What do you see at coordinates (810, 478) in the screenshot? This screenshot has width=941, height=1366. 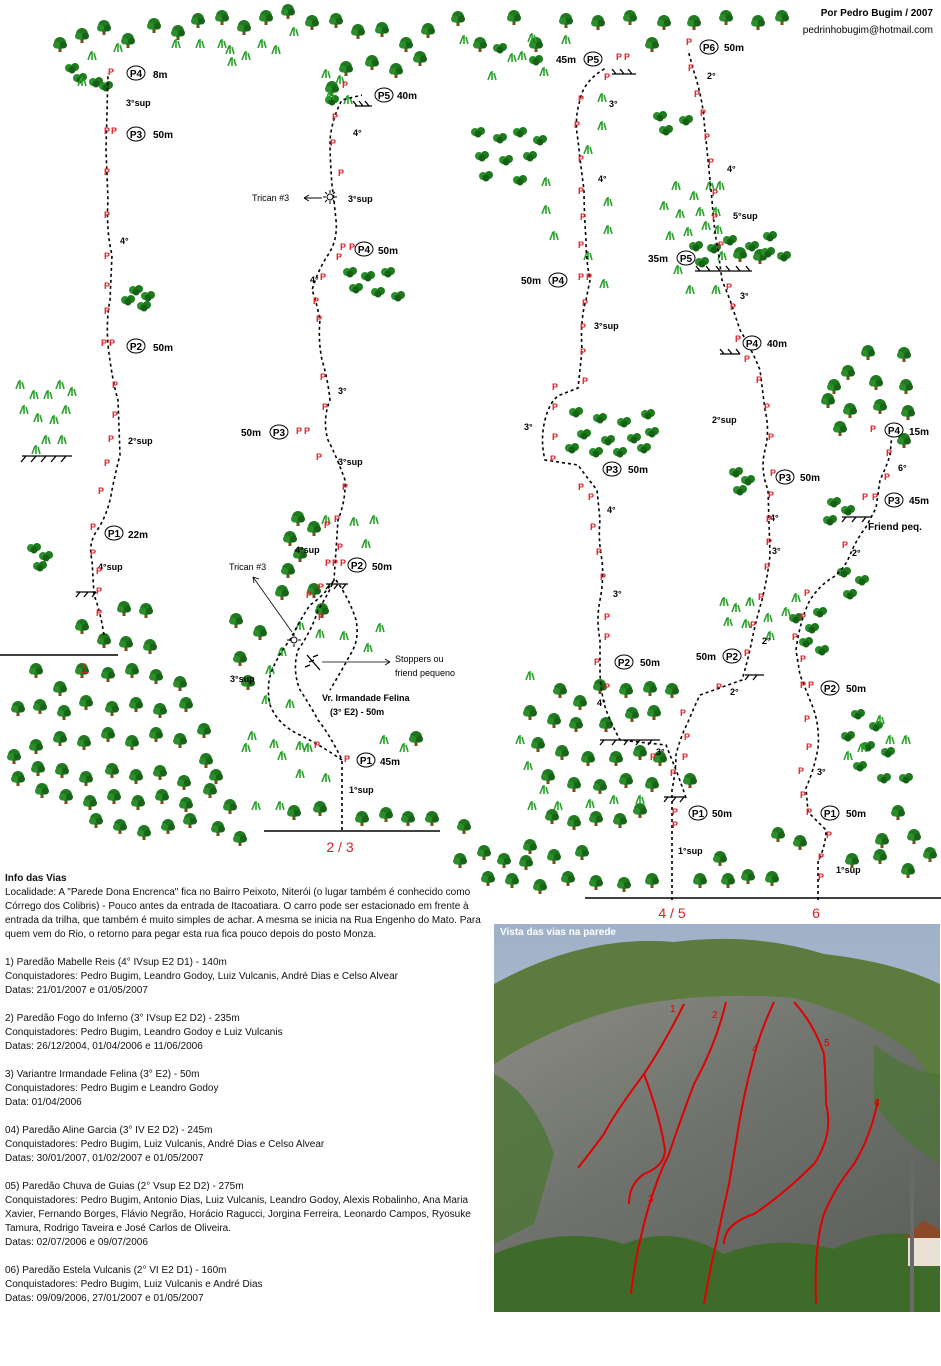 I see `route5-length-3: 50m` at bounding box center [810, 478].